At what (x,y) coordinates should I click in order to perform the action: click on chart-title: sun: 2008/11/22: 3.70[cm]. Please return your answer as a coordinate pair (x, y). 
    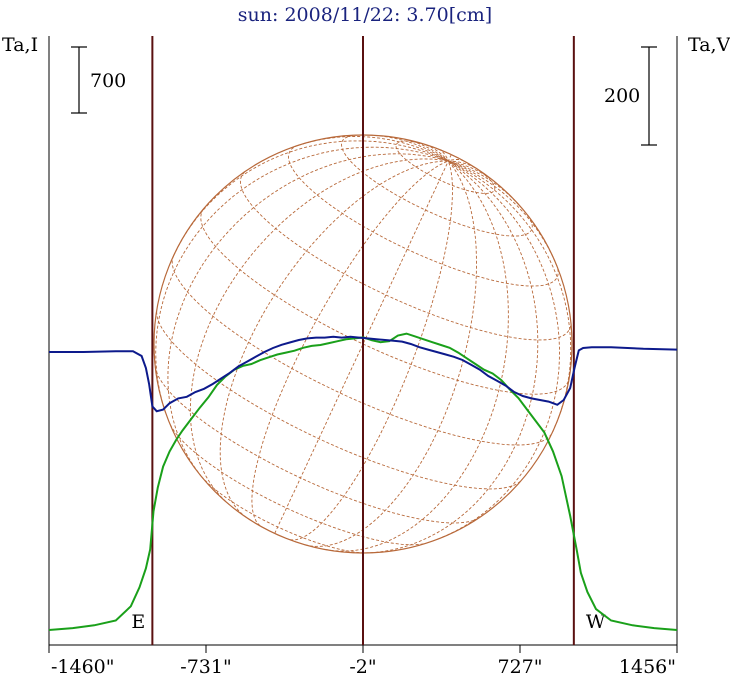
    Looking at the image, I should click on (365, 15).